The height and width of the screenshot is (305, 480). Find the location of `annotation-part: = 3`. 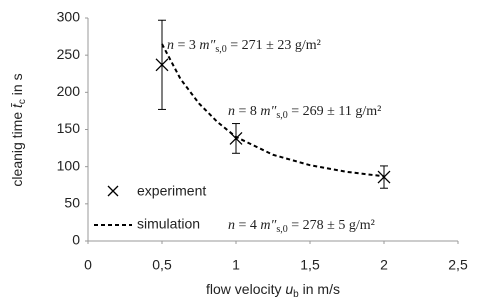

annotation-part: = 3 is located at coordinates (186, 45).